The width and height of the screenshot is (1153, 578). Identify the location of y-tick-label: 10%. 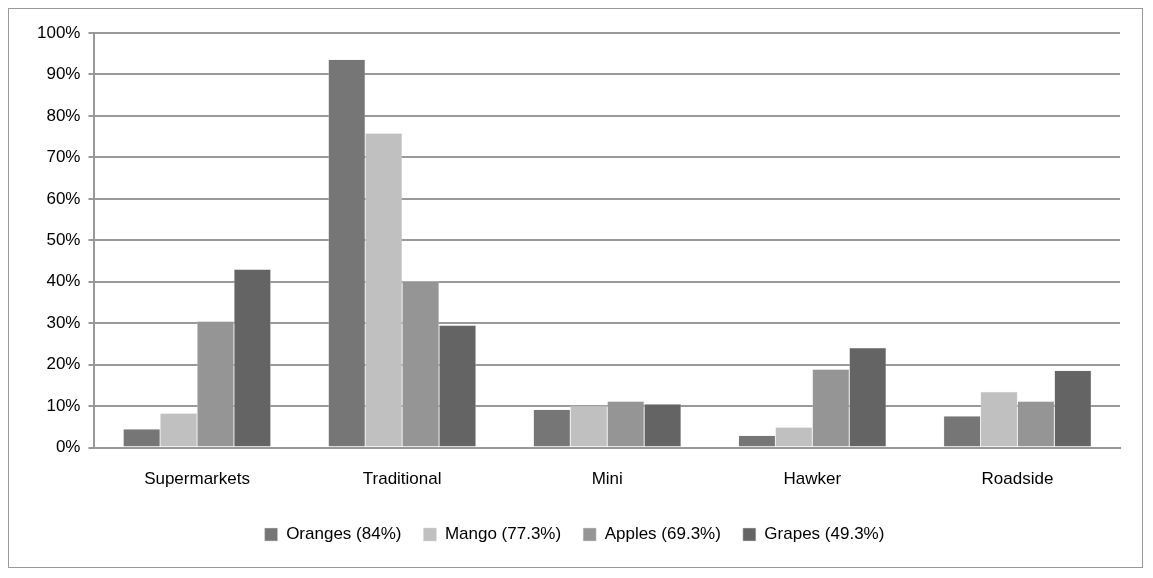
(63, 405).